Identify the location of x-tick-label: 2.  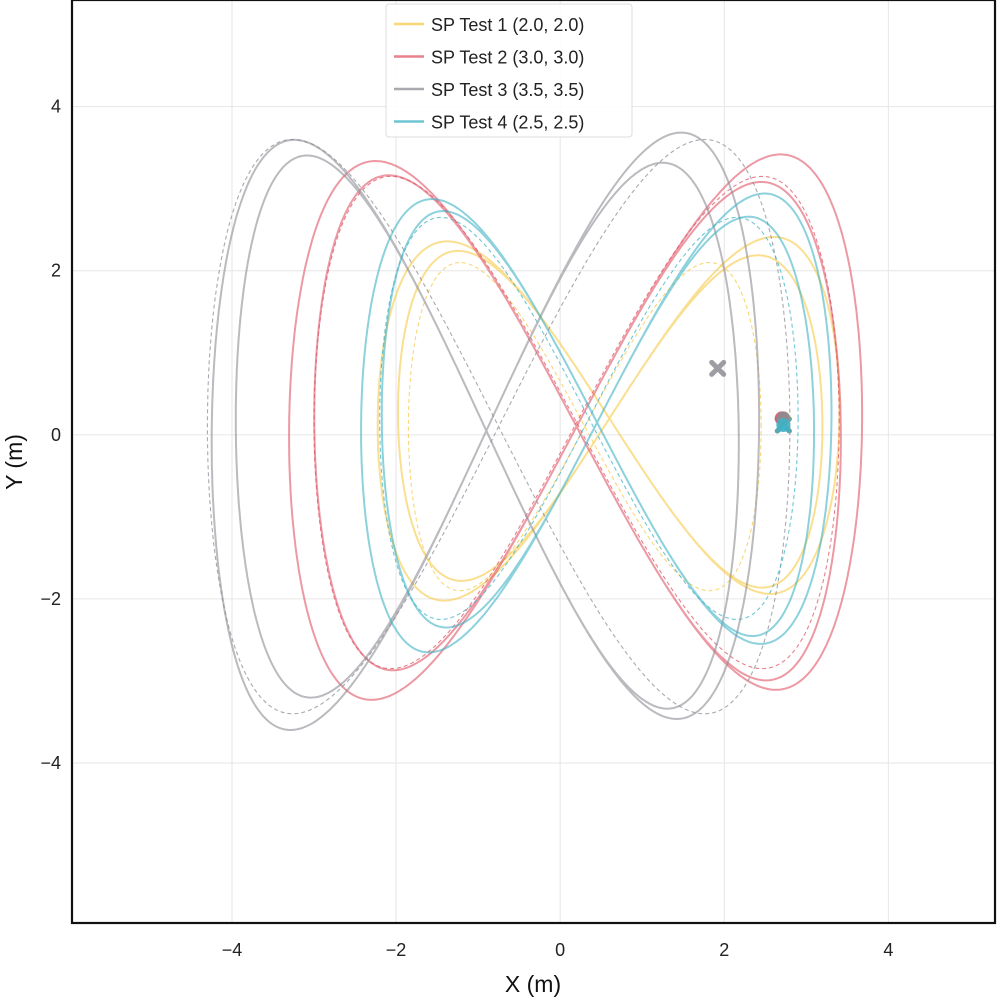
(724, 950).